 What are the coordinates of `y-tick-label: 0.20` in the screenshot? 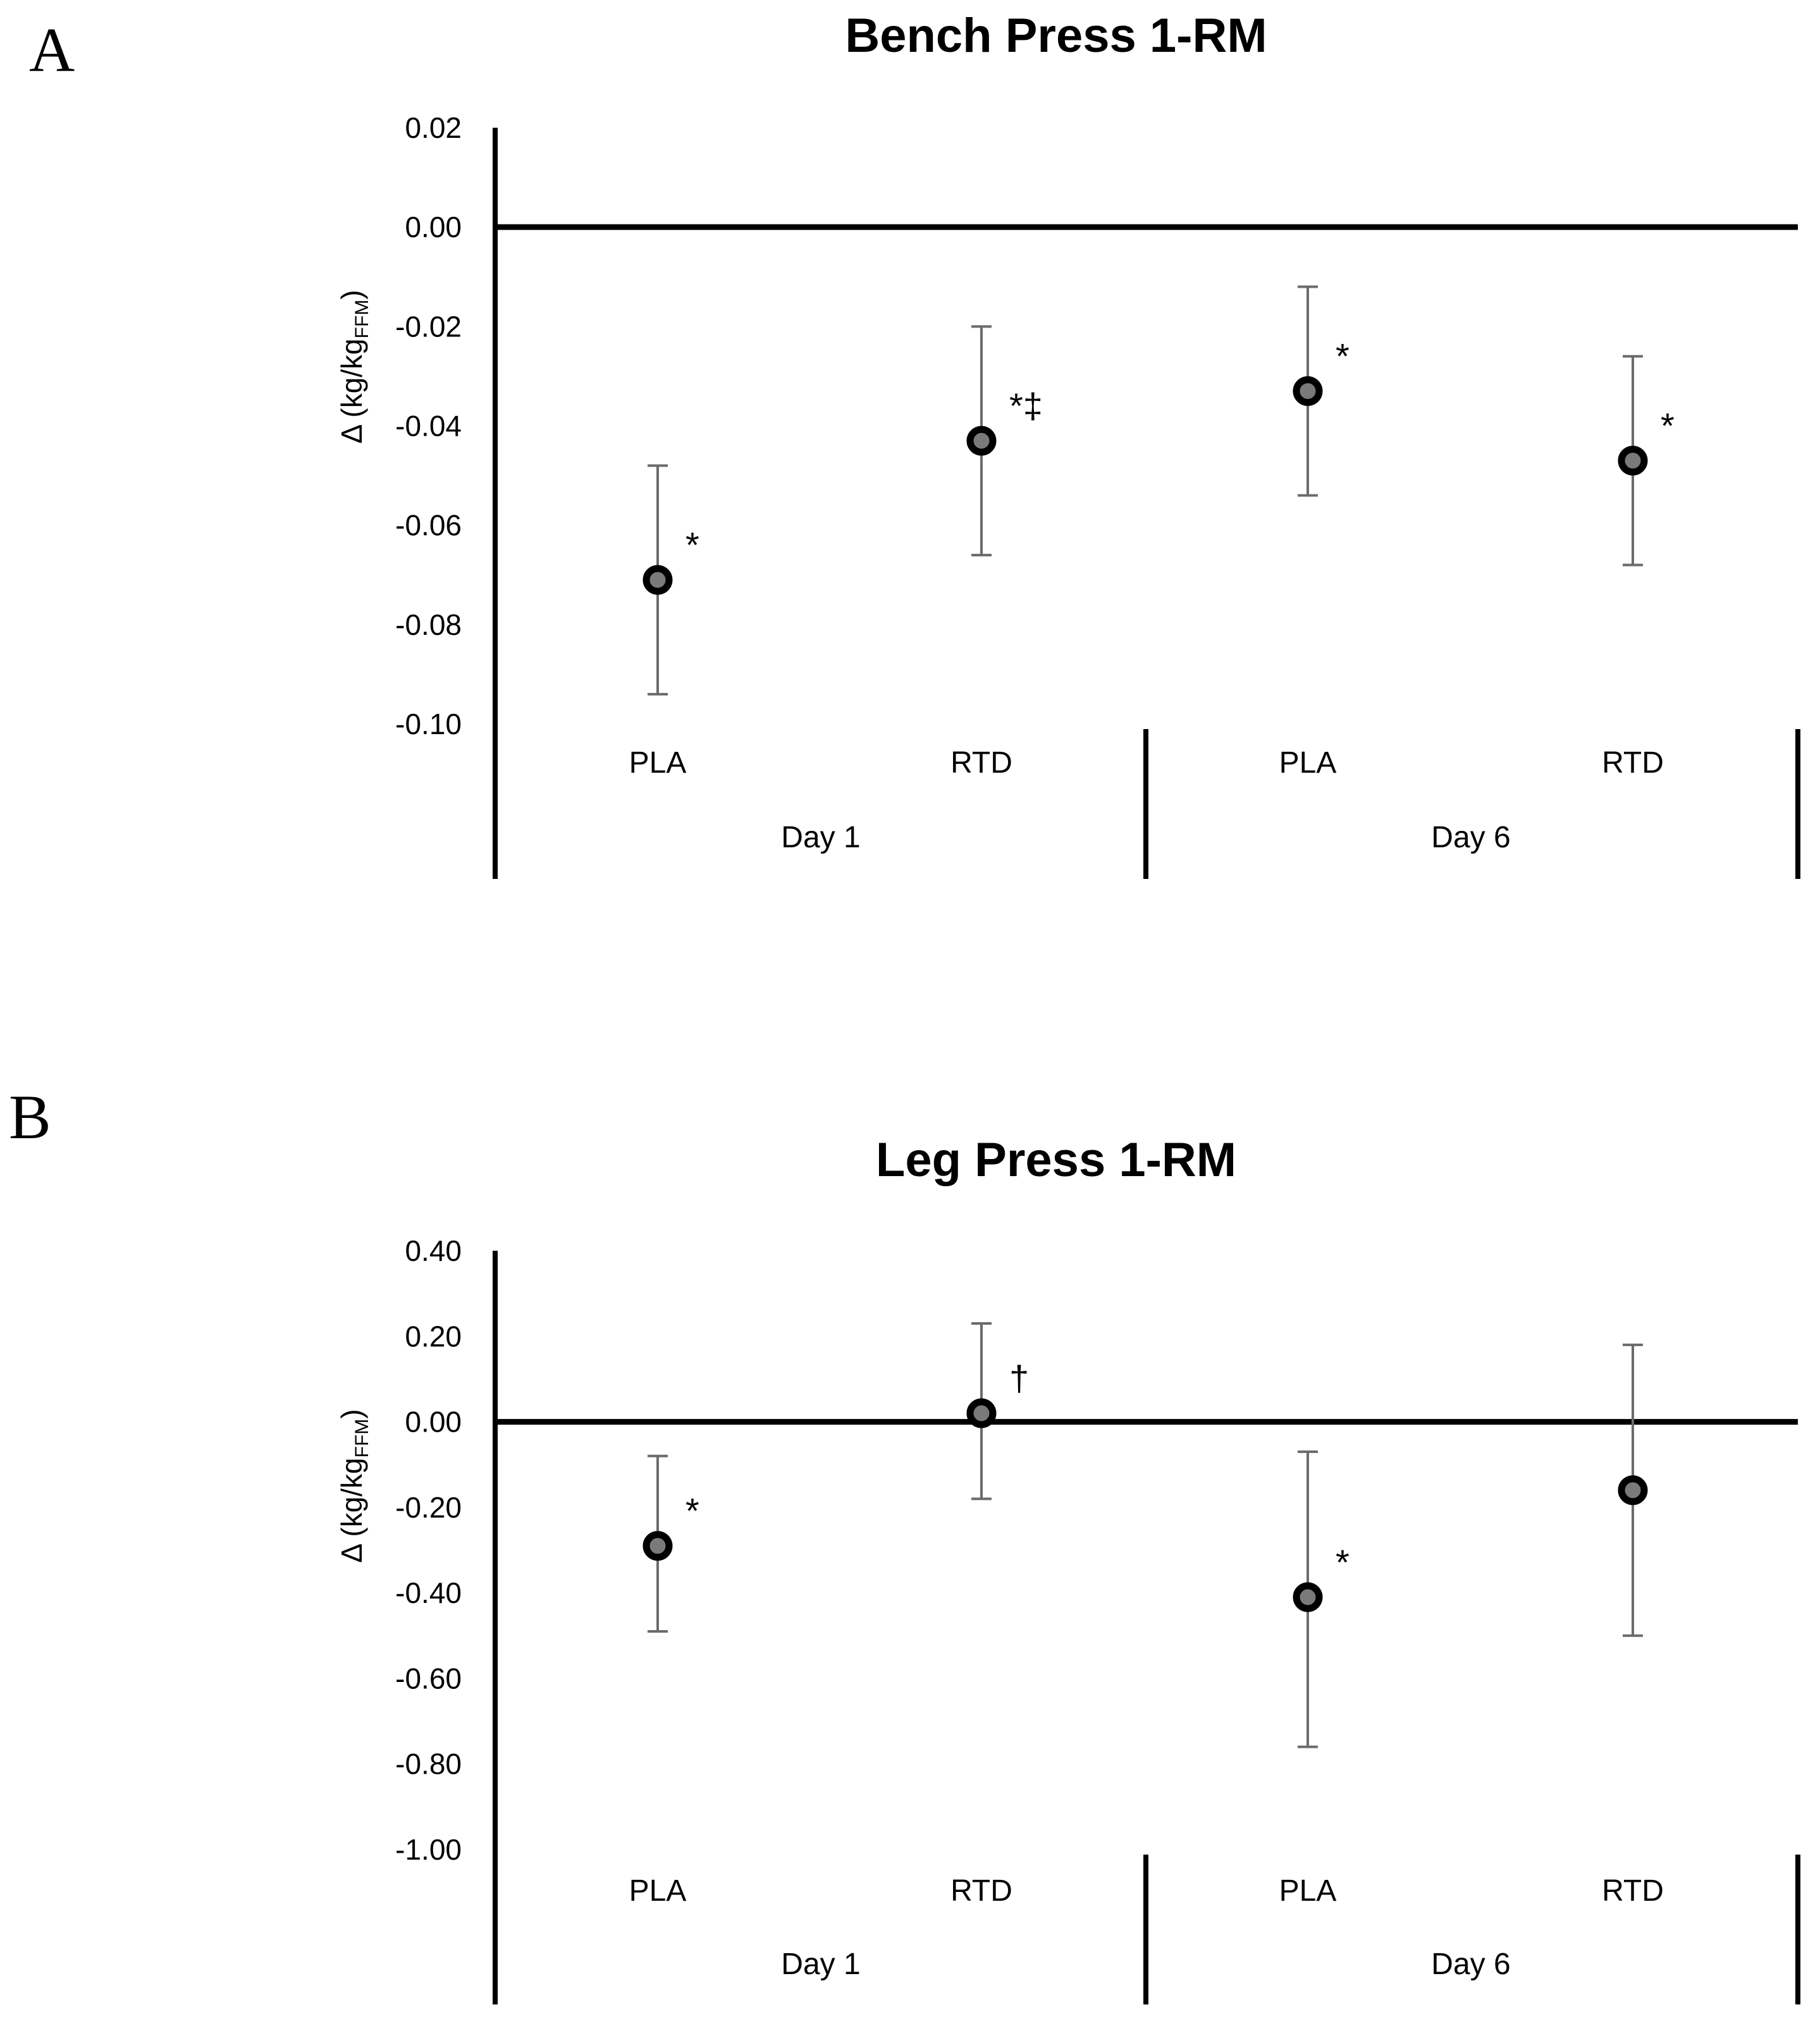 It's located at (433, 1336).